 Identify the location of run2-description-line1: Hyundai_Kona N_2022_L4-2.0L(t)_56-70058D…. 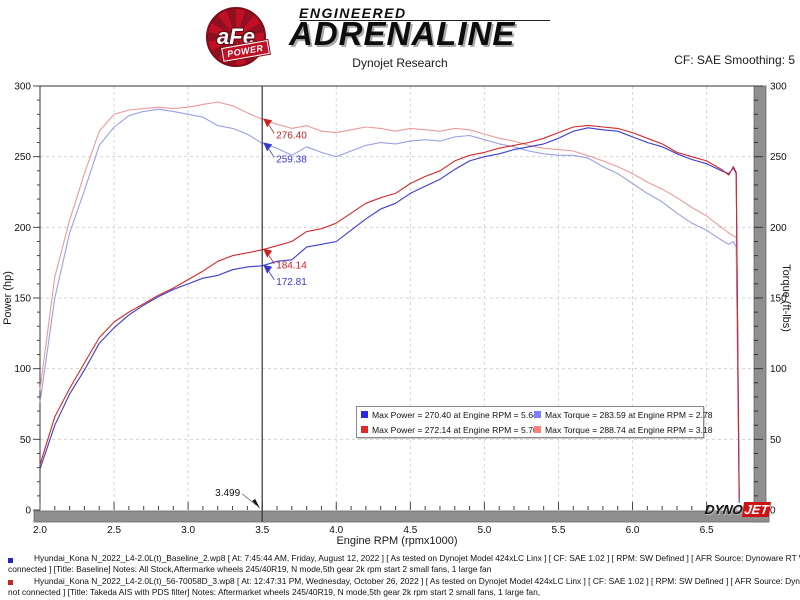
(417, 581).